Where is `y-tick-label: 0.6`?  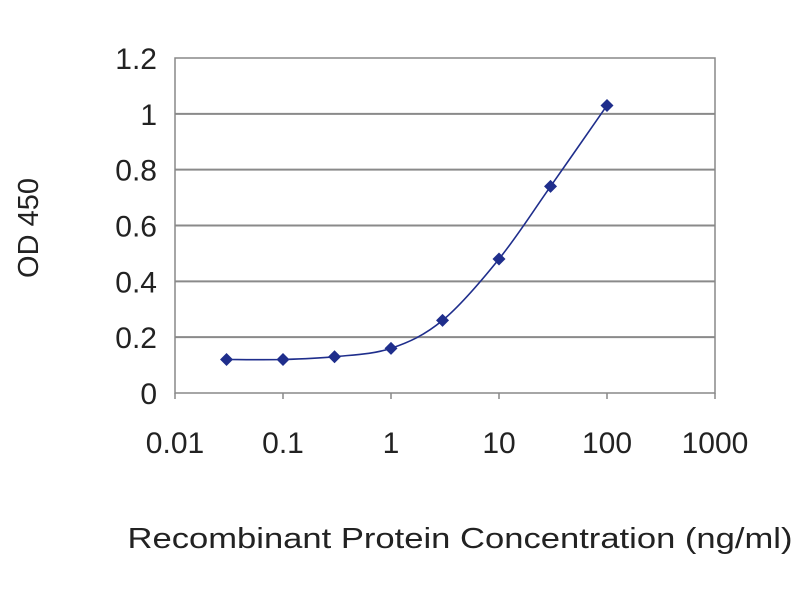 y-tick-label: 0.6 is located at coordinates (136, 227).